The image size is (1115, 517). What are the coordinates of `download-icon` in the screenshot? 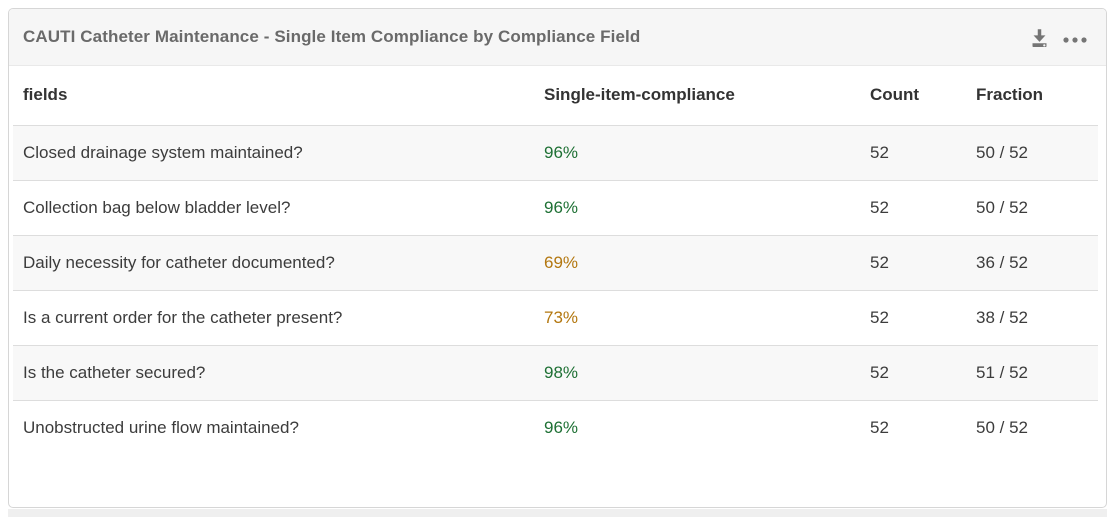 It's located at (1039, 37).